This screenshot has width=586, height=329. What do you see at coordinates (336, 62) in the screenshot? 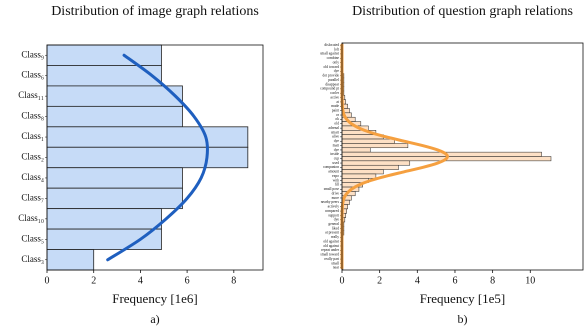
I see `y-tick-label: only` at bounding box center [336, 62].